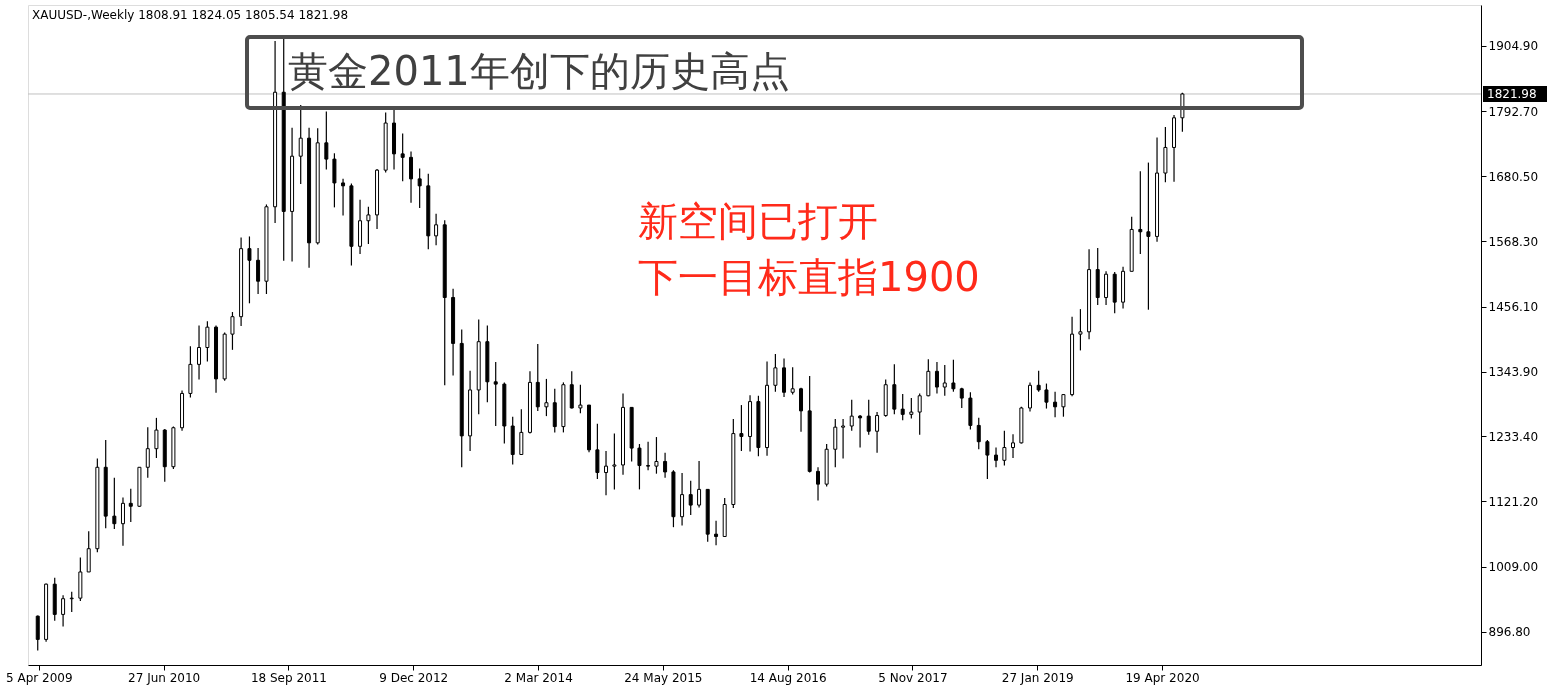 The height and width of the screenshot is (695, 1556). I want to click on annotation: 下一目标直指1900, so click(809, 277).